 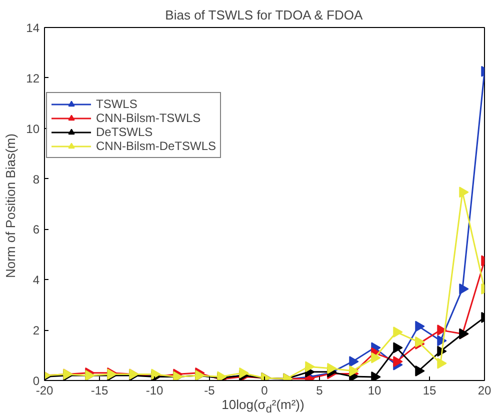 What do you see at coordinates (485, 391) in the screenshot?
I see `x-tick-label: 20` at bounding box center [485, 391].